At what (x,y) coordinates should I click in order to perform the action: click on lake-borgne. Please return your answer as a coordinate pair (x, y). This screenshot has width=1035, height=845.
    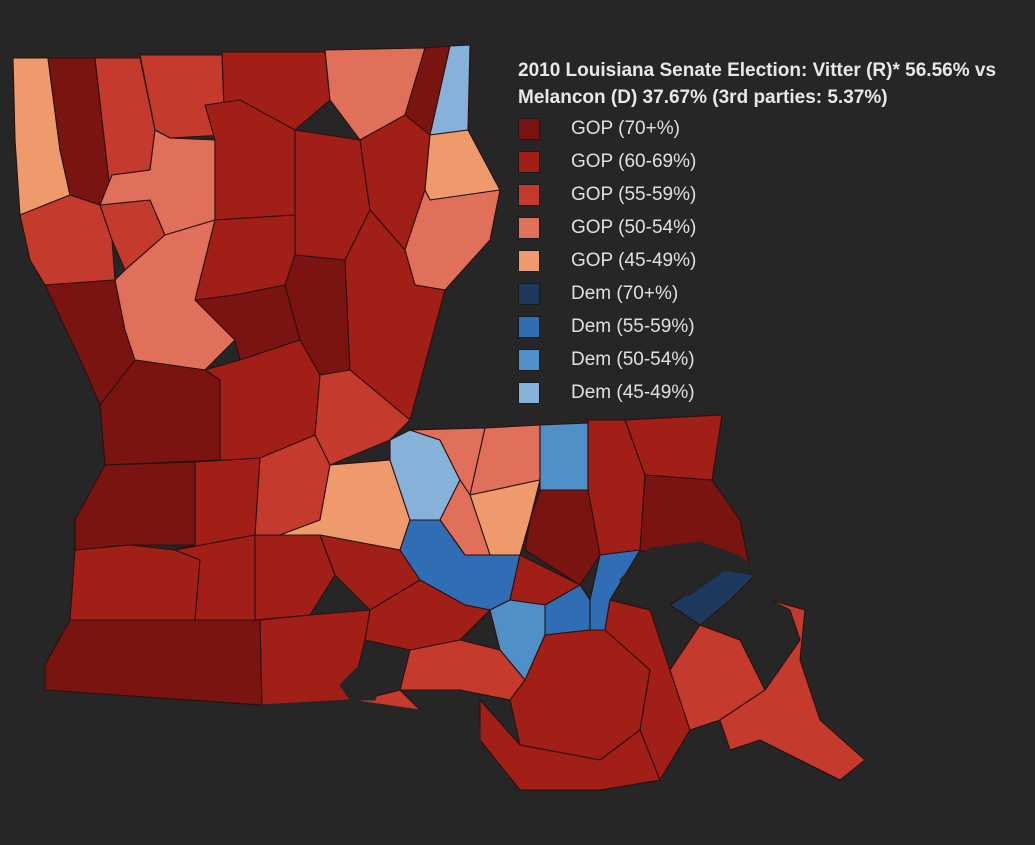
    Looking at the image, I should click on (765, 617).